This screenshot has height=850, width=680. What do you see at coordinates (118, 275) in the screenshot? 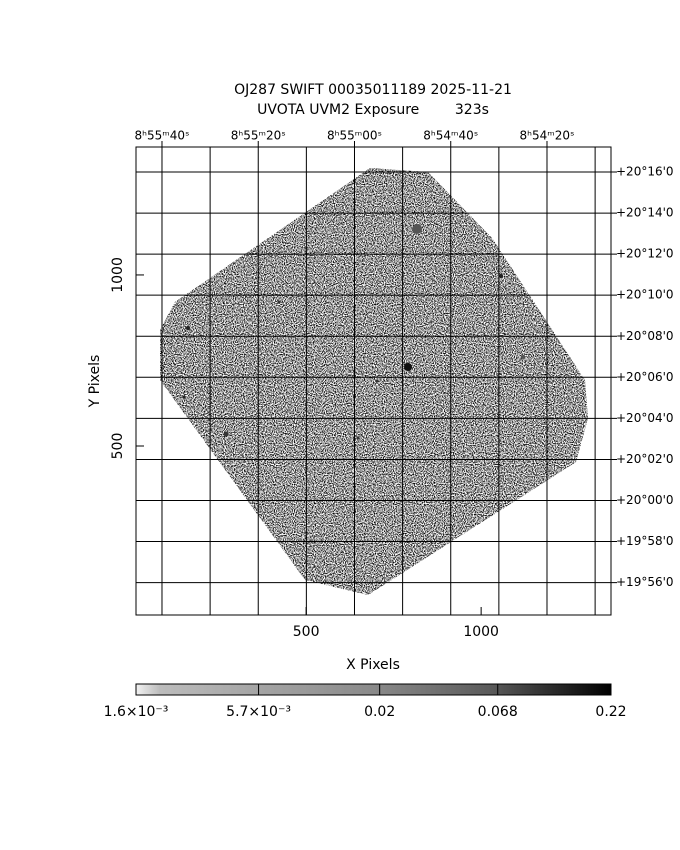
I see `y-tick-label: 1000` at bounding box center [118, 275].